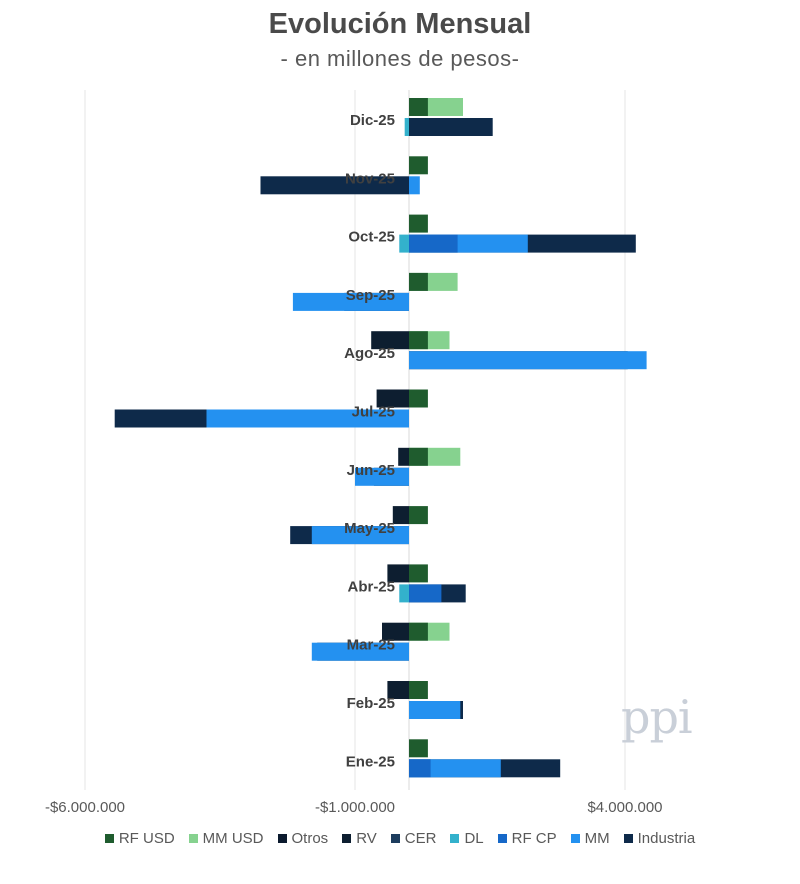 Image resolution: width=800 pixels, height=884 pixels. I want to click on x-tick-label: -$6.000.000, so click(85, 807).